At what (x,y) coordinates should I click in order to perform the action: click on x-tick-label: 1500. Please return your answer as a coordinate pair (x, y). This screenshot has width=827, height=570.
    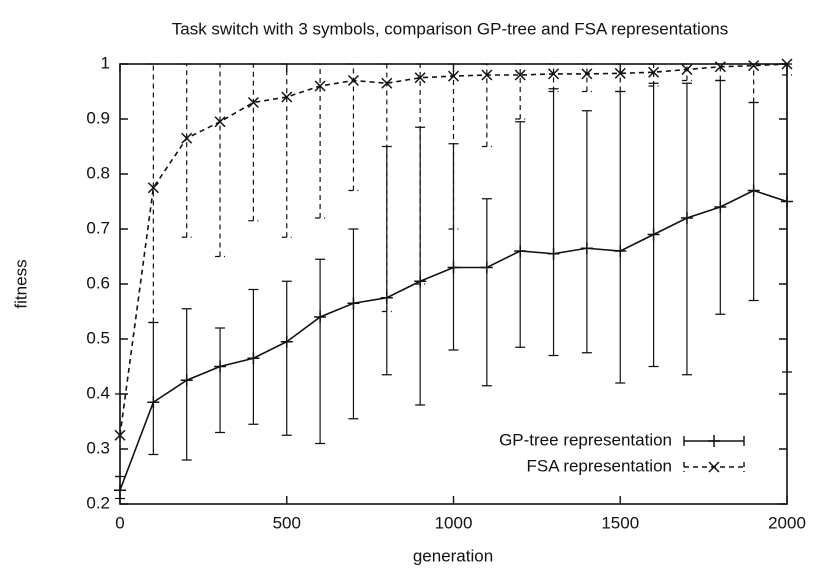
    Looking at the image, I should click on (620, 522).